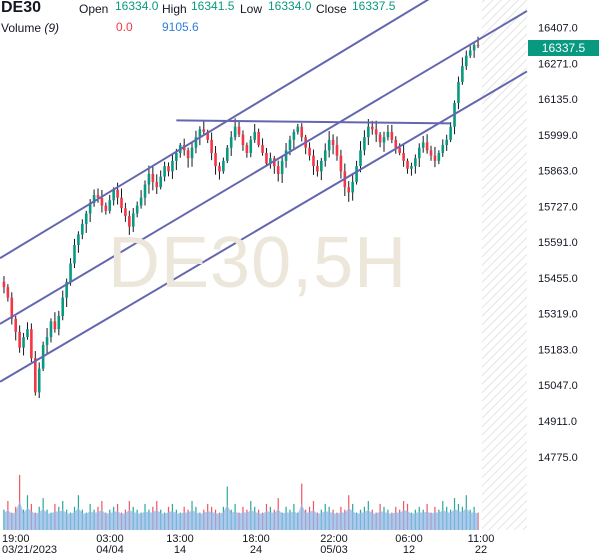 The width and height of the screenshot is (599, 557). I want to click on volume-ma-area, so click(241, 515).